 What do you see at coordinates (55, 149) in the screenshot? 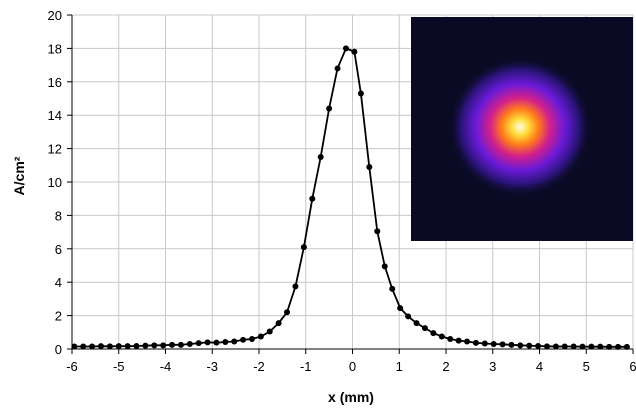
I see `y-tick-label: 12` at bounding box center [55, 149].